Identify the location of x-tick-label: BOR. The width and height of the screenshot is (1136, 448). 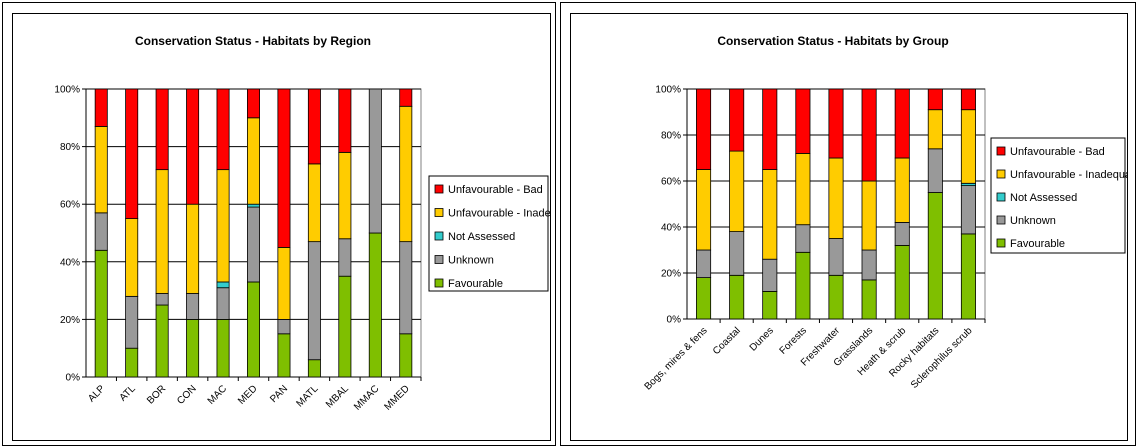
(156, 394).